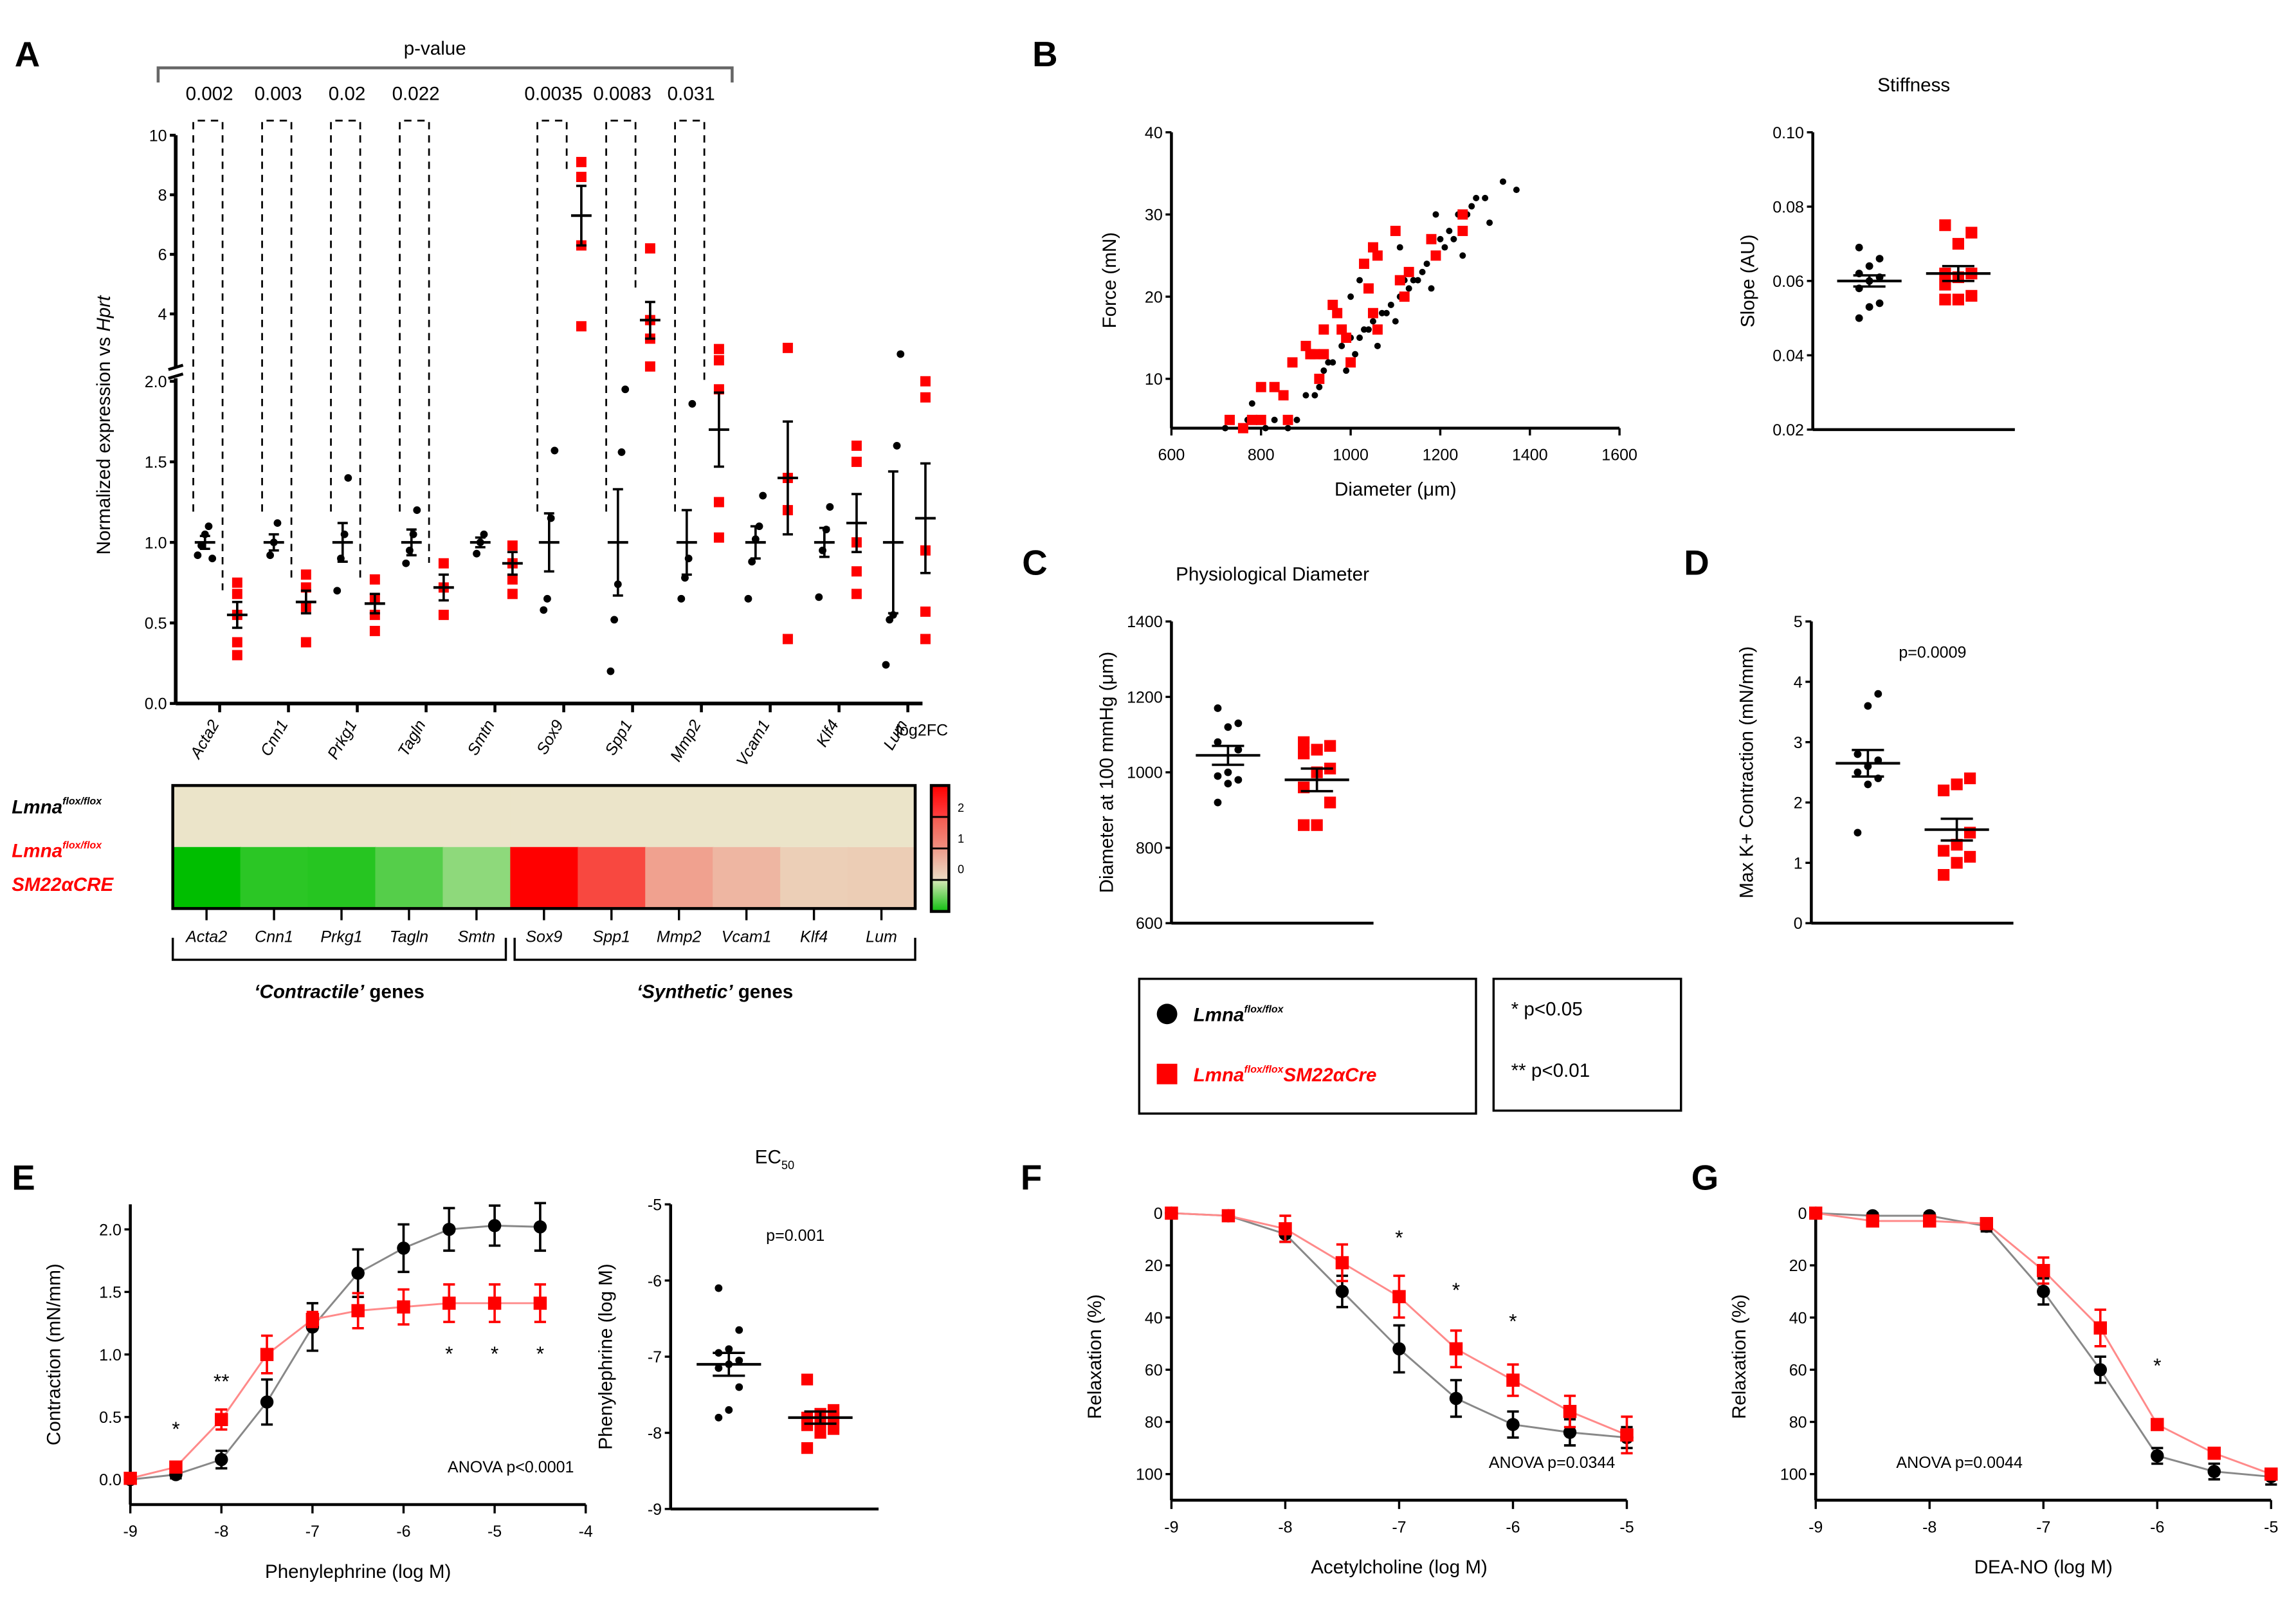 This screenshot has width=2296, height=1612. I want to click on d-ytick-label: 2, so click(1798, 803).